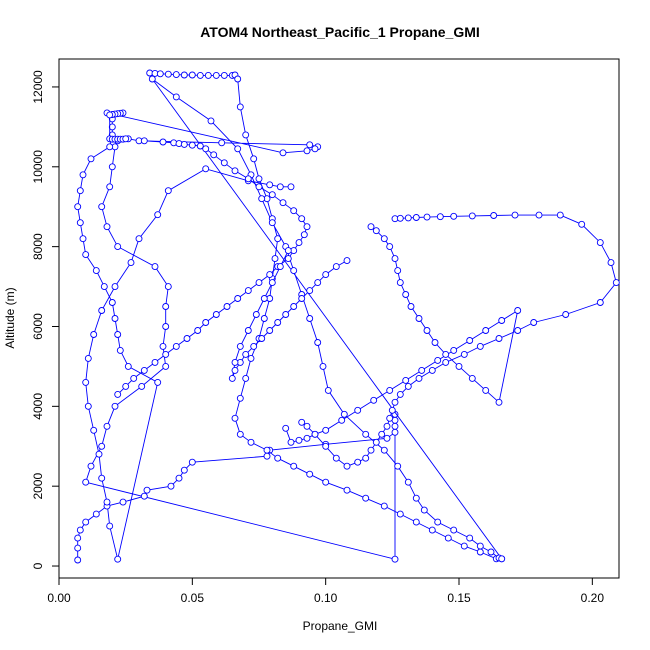 This screenshot has height=650, width=650. What do you see at coordinates (326, 598) in the screenshot?
I see `x-tick-label: 0.10` at bounding box center [326, 598].